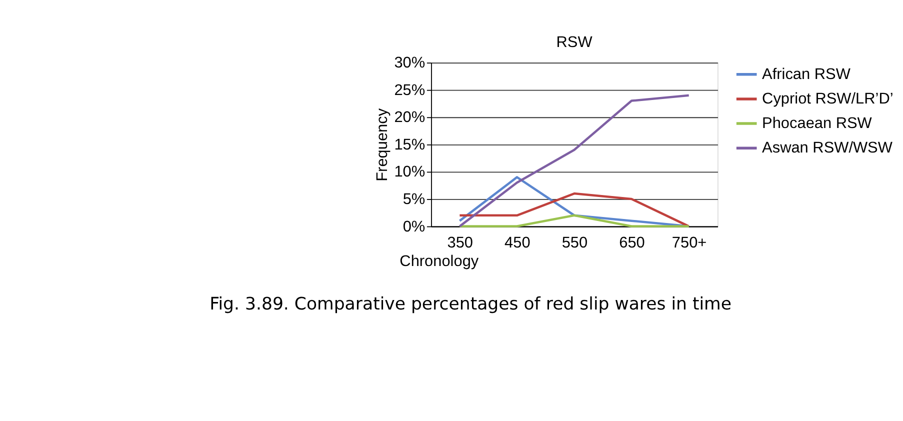 The width and height of the screenshot is (903, 421). Describe the element at coordinates (632, 243) in the screenshot. I see `x-tick-label: 650` at that location.